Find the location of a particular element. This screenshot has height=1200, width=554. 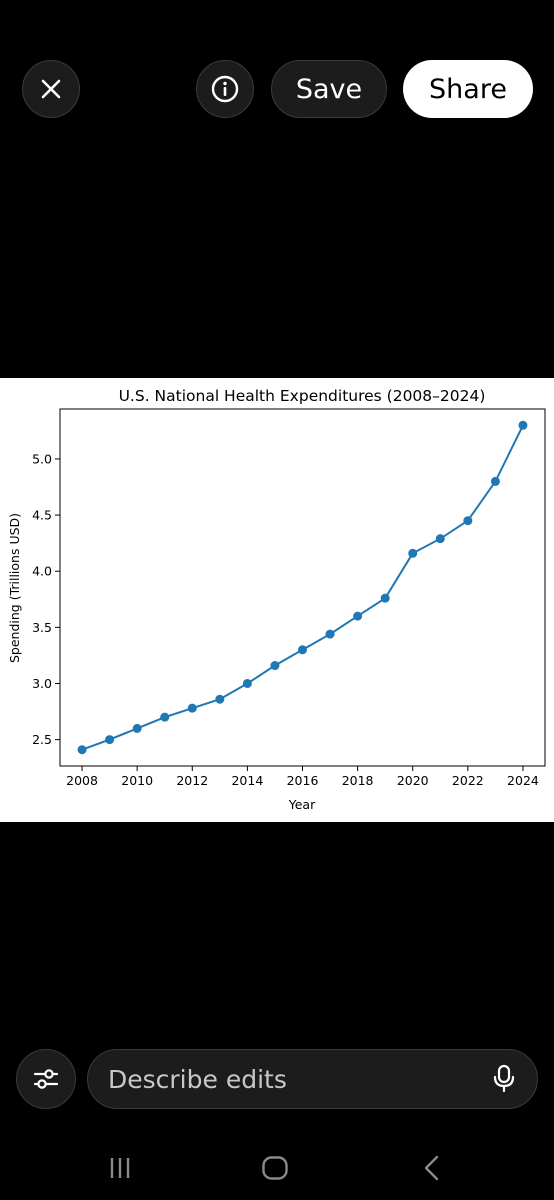

y-tick-label: 2.5 is located at coordinates (42, 739).